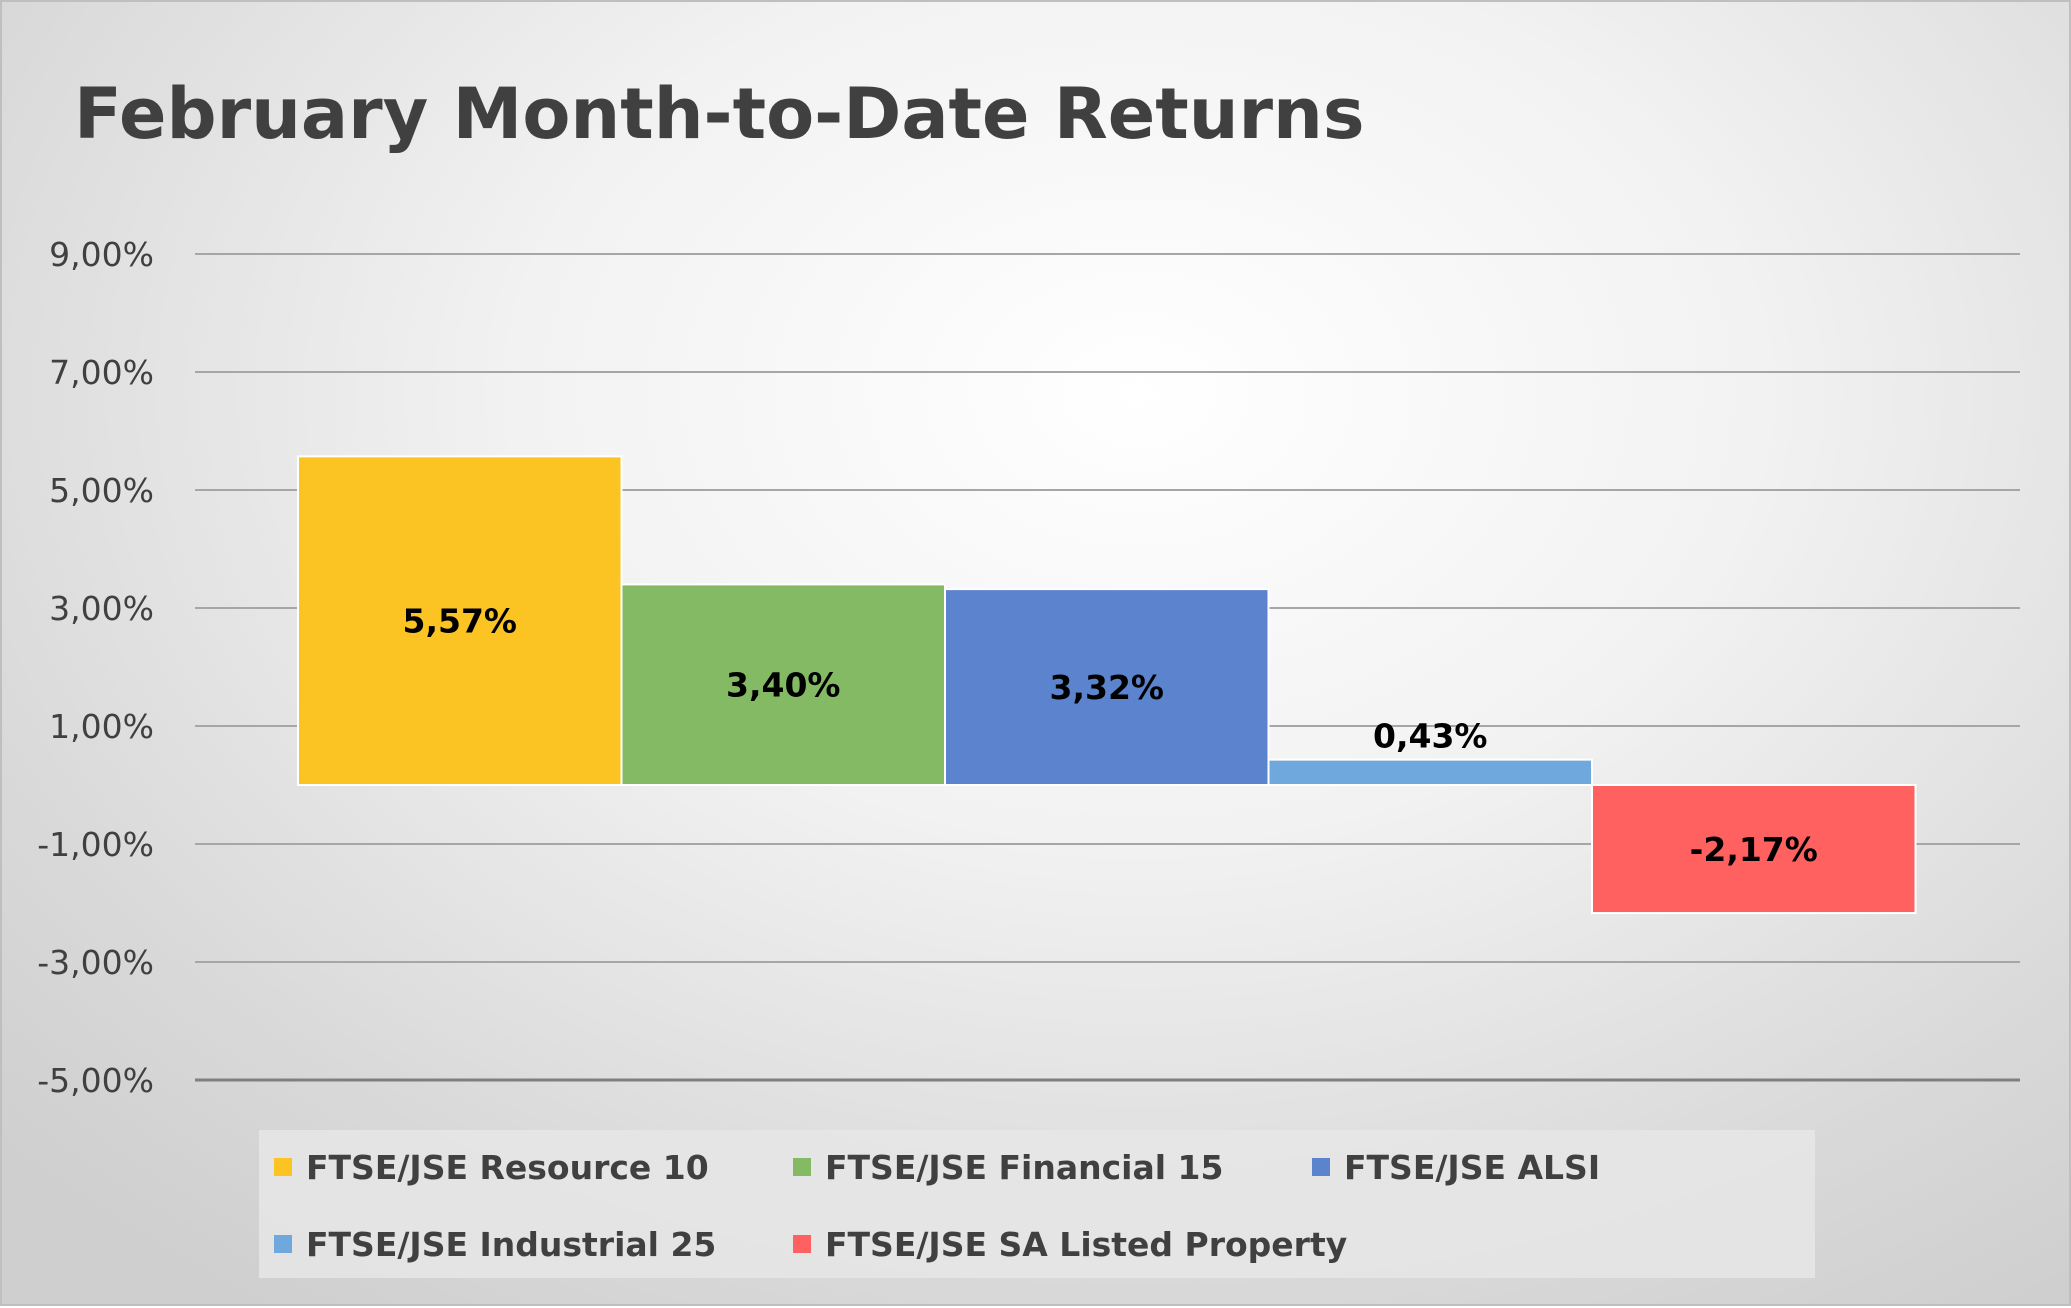  Describe the element at coordinates (1430, 736) in the screenshot. I see `data-label: 0,43%` at that location.